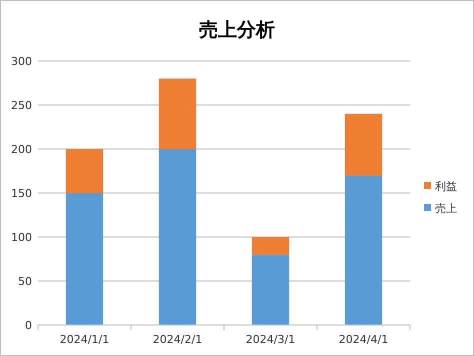 This screenshot has height=356, width=474. I want to click on y-tick-label: 100, so click(21, 237).